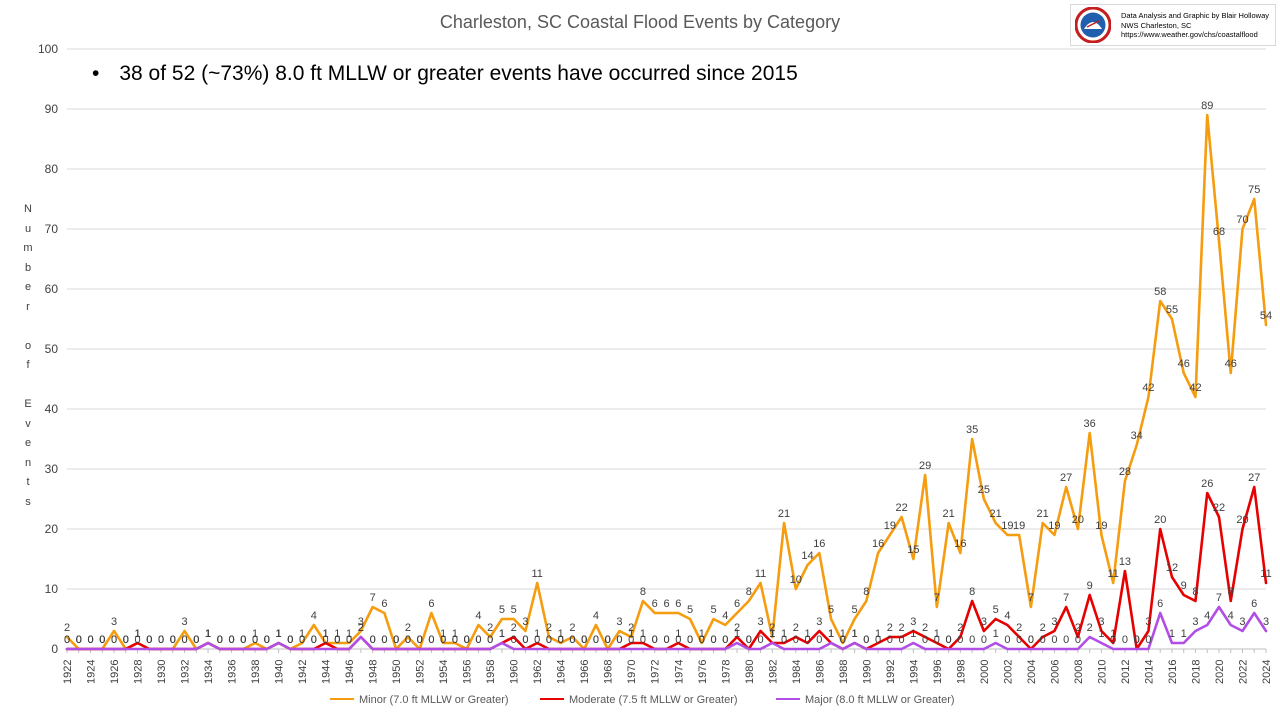 This screenshot has width=1280, height=720. Describe the element at coordinates (1055, 672) in the screenshot. I see `x-tick-label: 2006` at that location.